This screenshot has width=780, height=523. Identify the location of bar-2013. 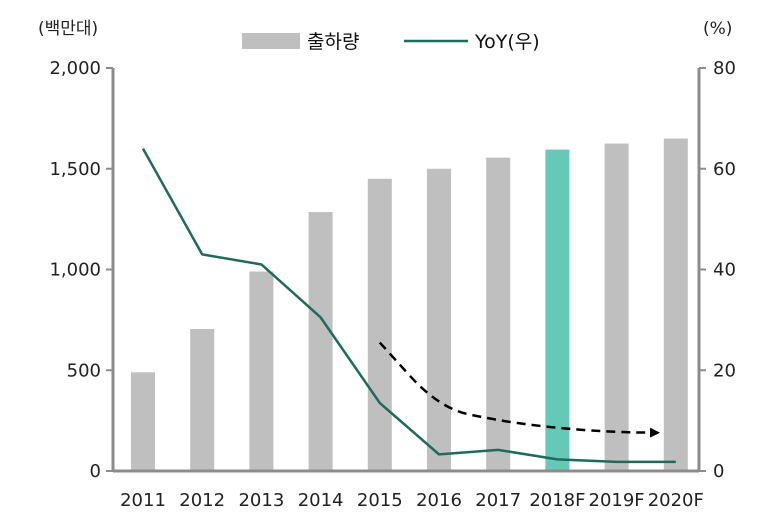
(261, 371).